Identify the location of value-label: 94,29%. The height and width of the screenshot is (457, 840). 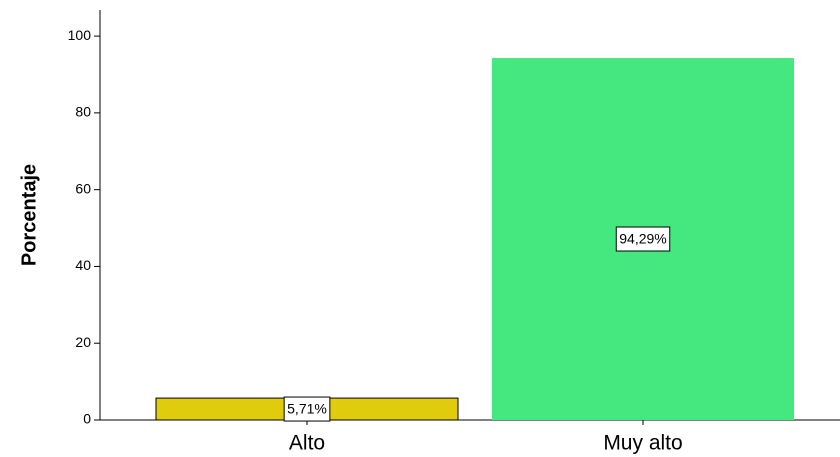
(642, 239).